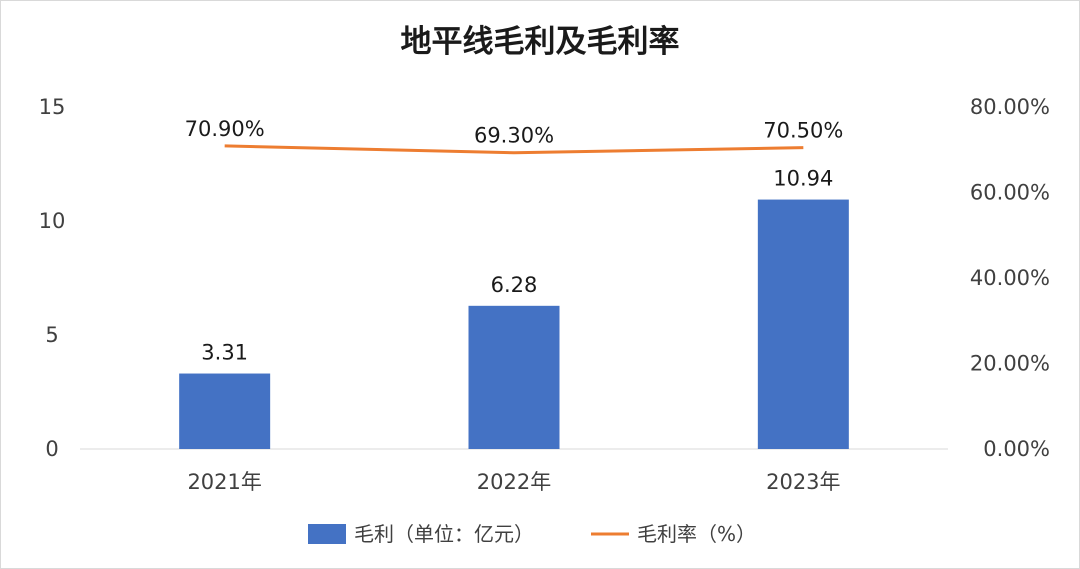 This screenshot has width=1080, height=569. I want to click on category-label: 2023年, so click(803, 482).